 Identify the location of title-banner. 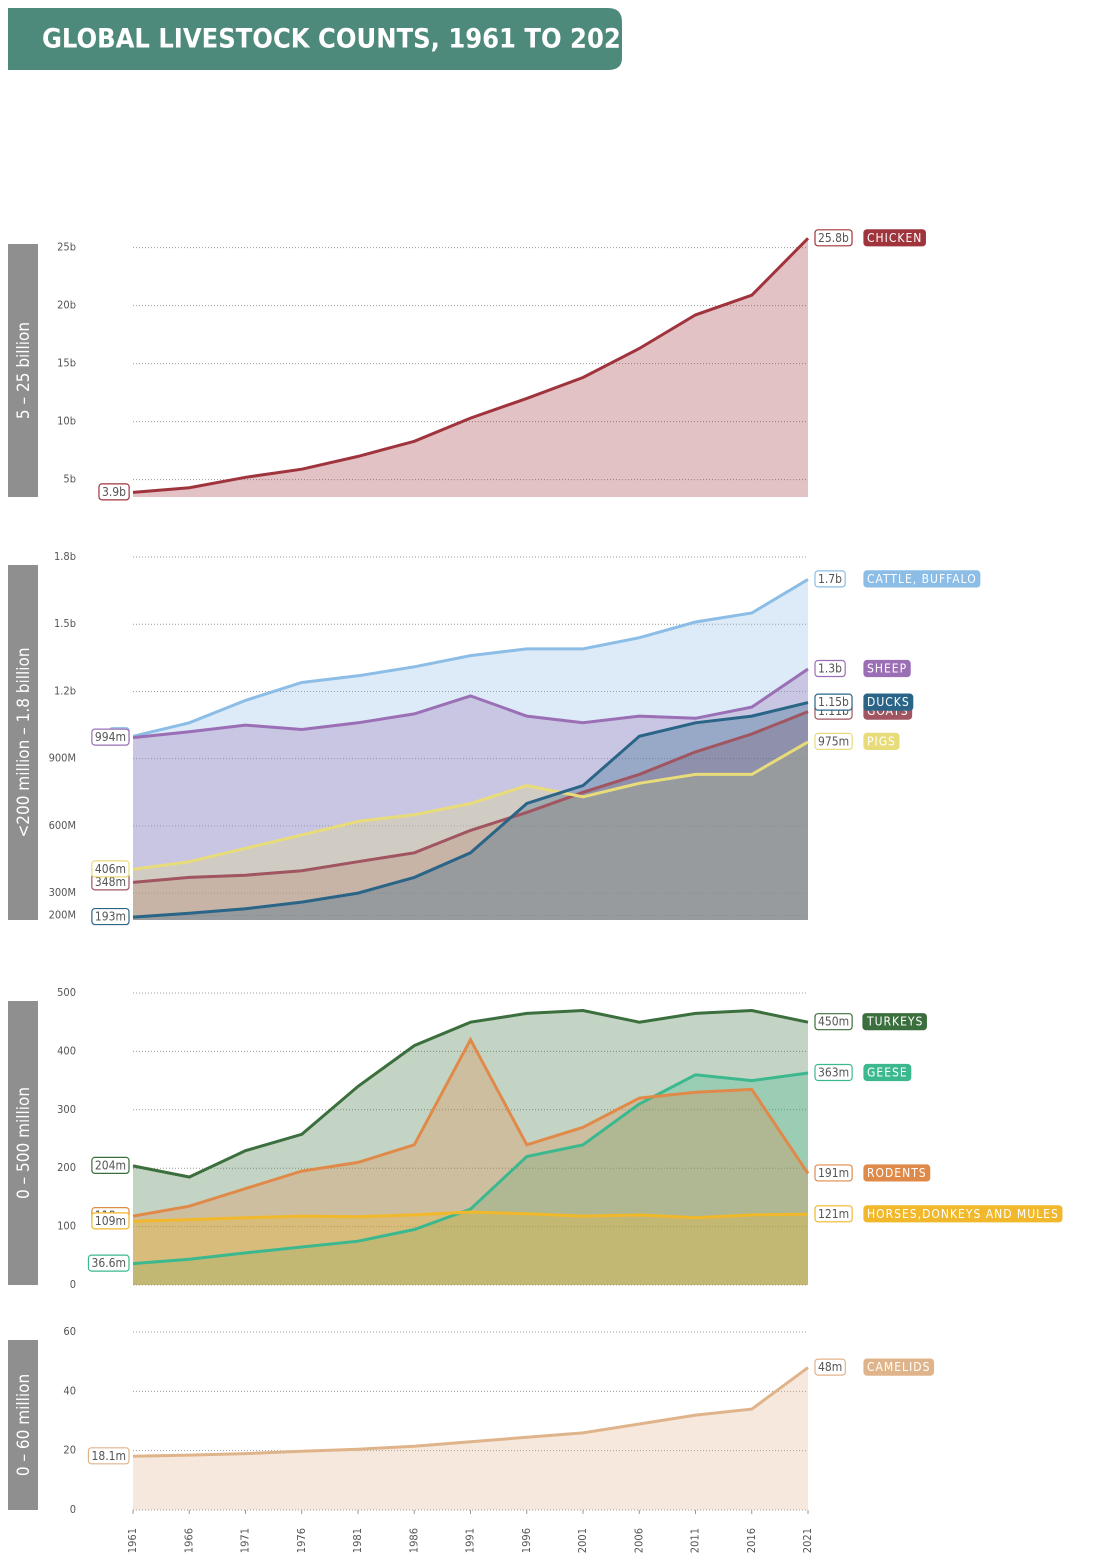
(315, 39).